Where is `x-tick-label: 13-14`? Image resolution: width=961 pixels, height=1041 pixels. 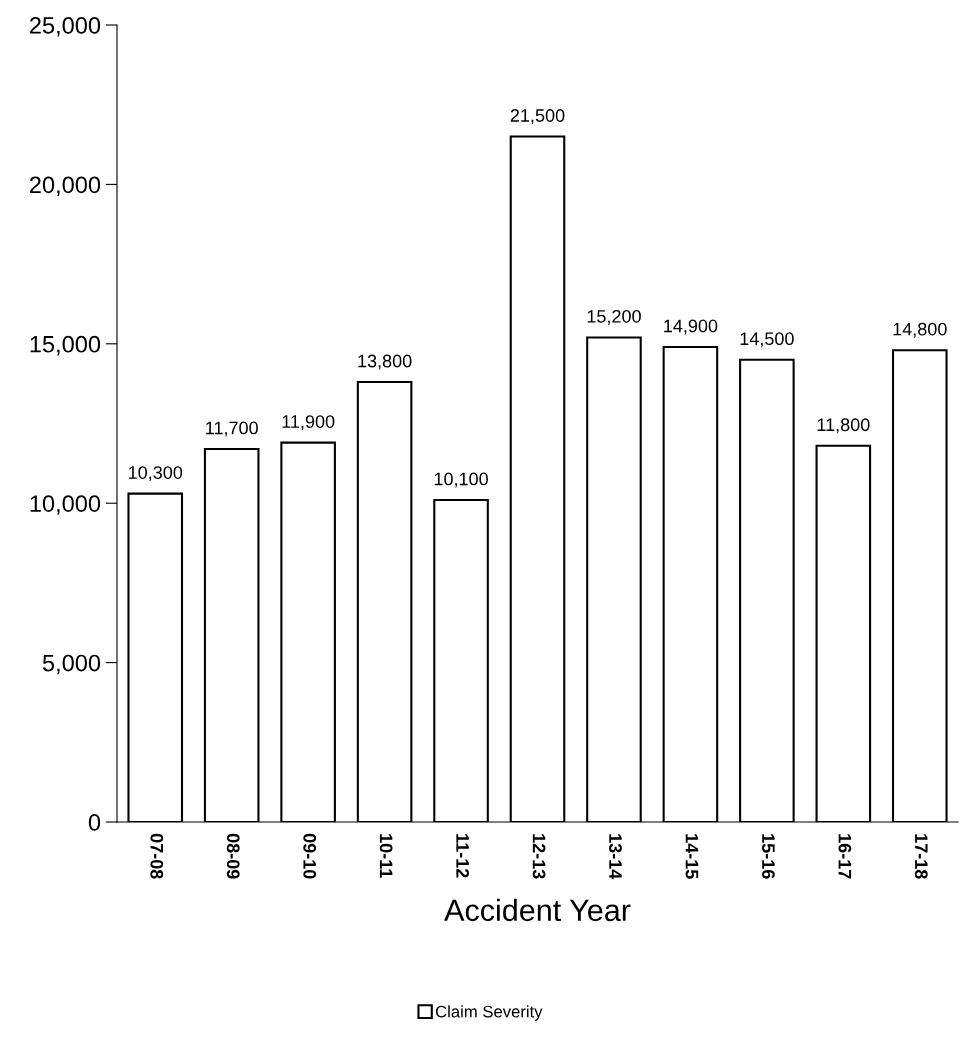 x-tick-label: 13-14 is located at coordinates (615, 857).